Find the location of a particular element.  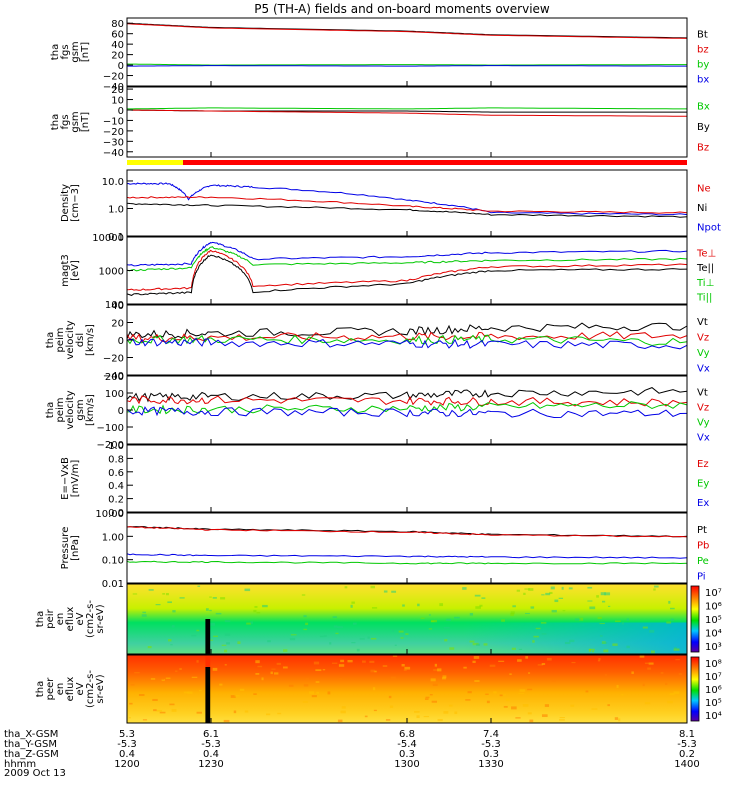

y-axis-label-line: tha is located at coordinates (50, 410).